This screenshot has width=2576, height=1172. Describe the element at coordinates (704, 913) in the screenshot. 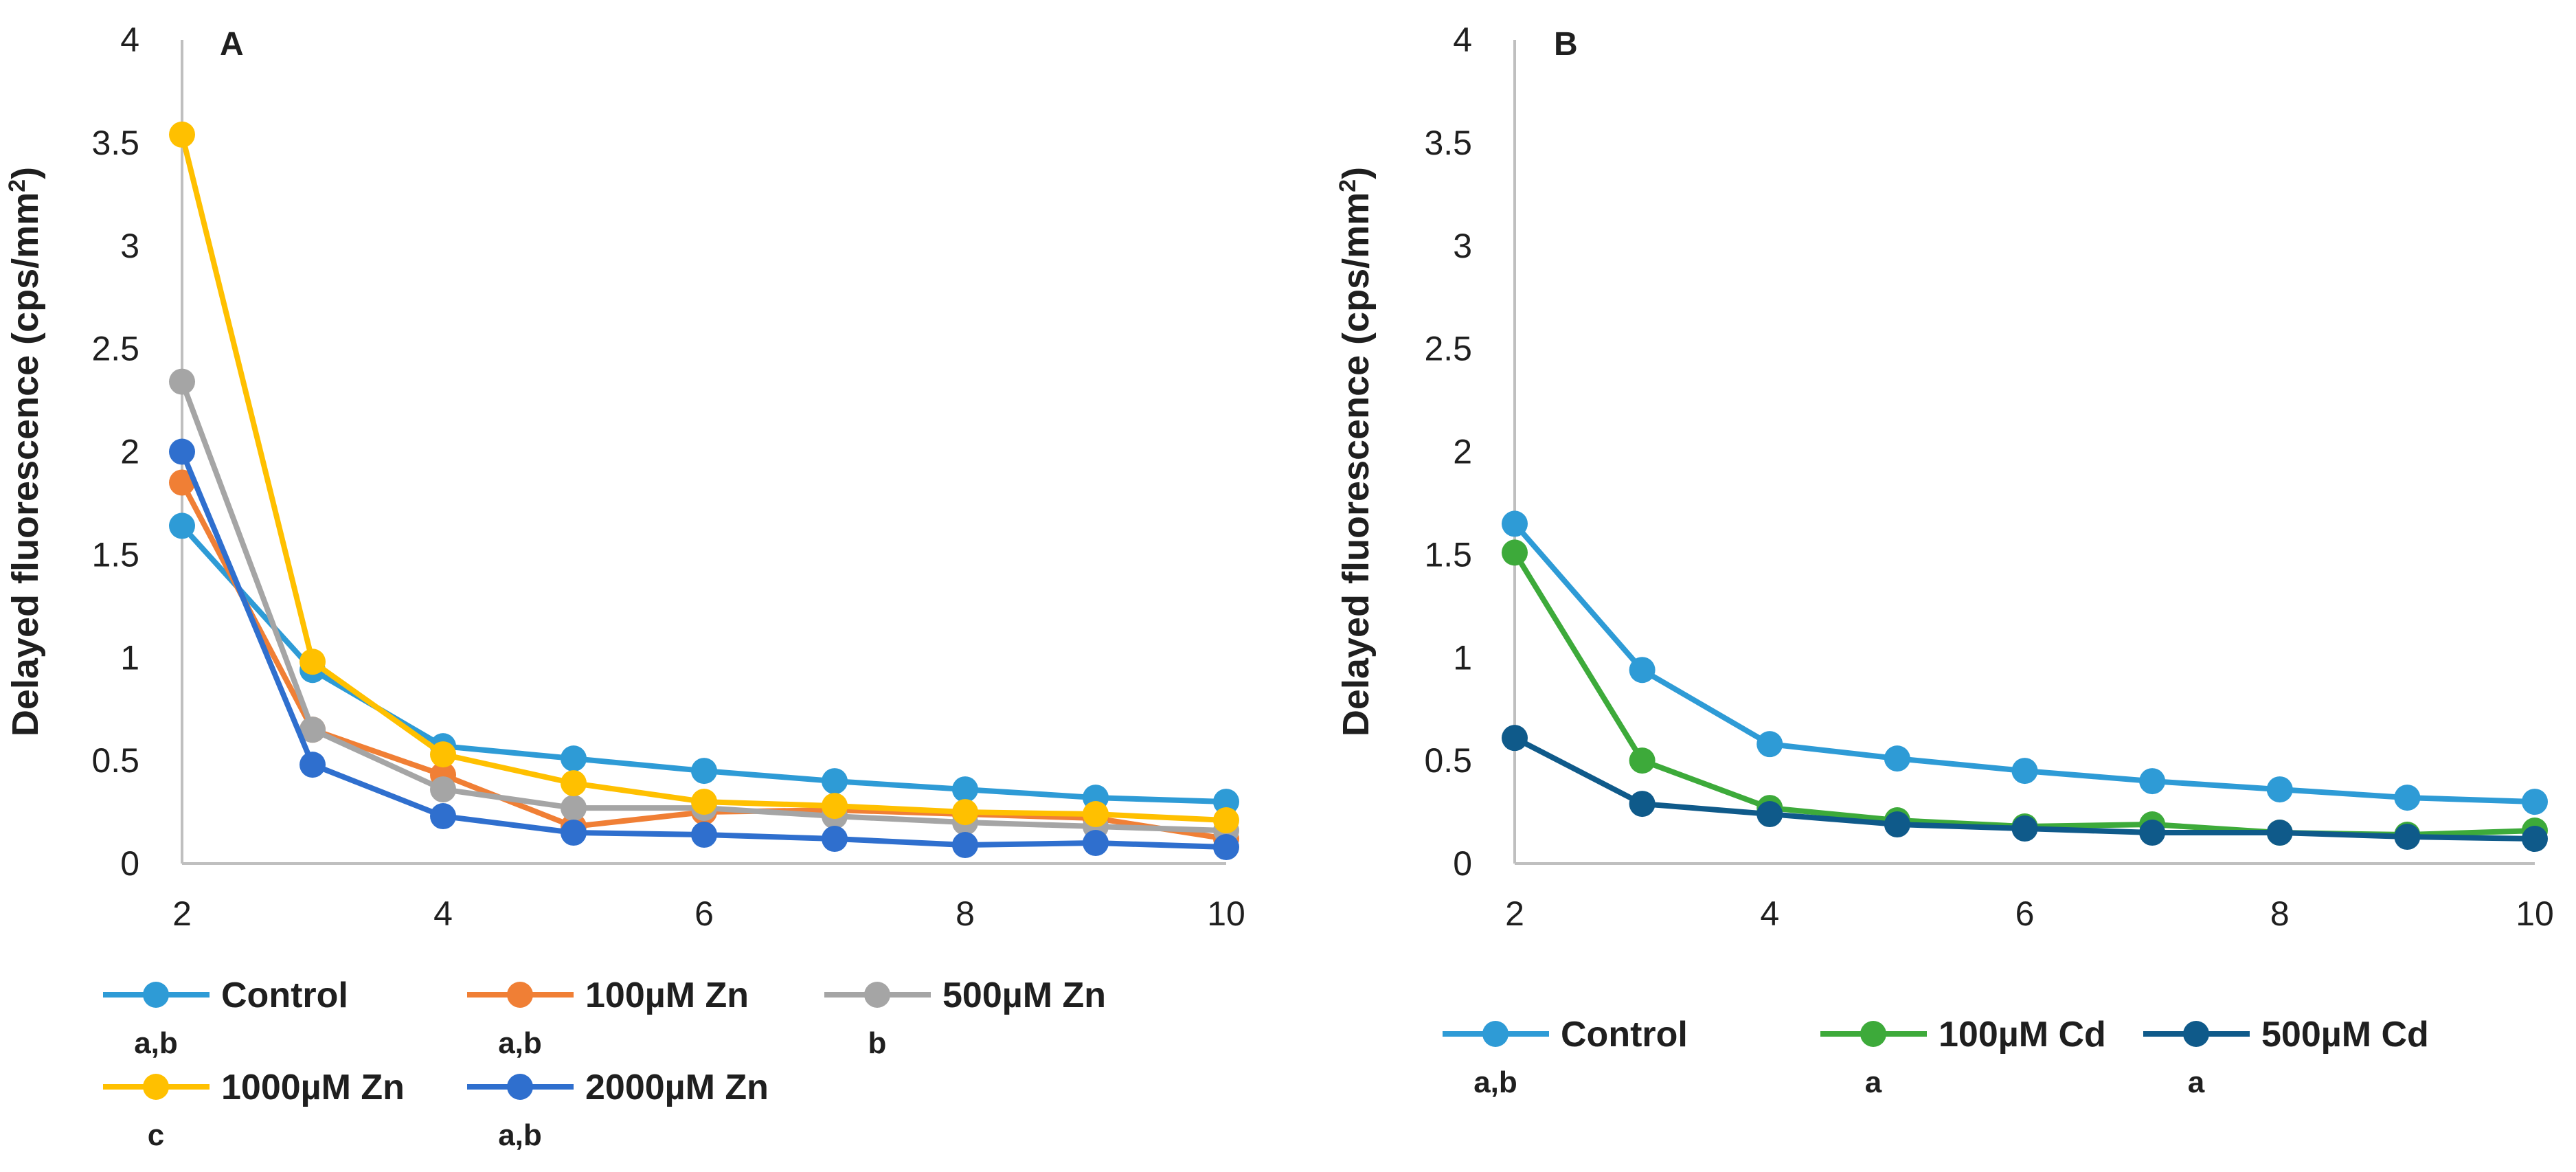

I see `x-tick-label: 6` at that location.